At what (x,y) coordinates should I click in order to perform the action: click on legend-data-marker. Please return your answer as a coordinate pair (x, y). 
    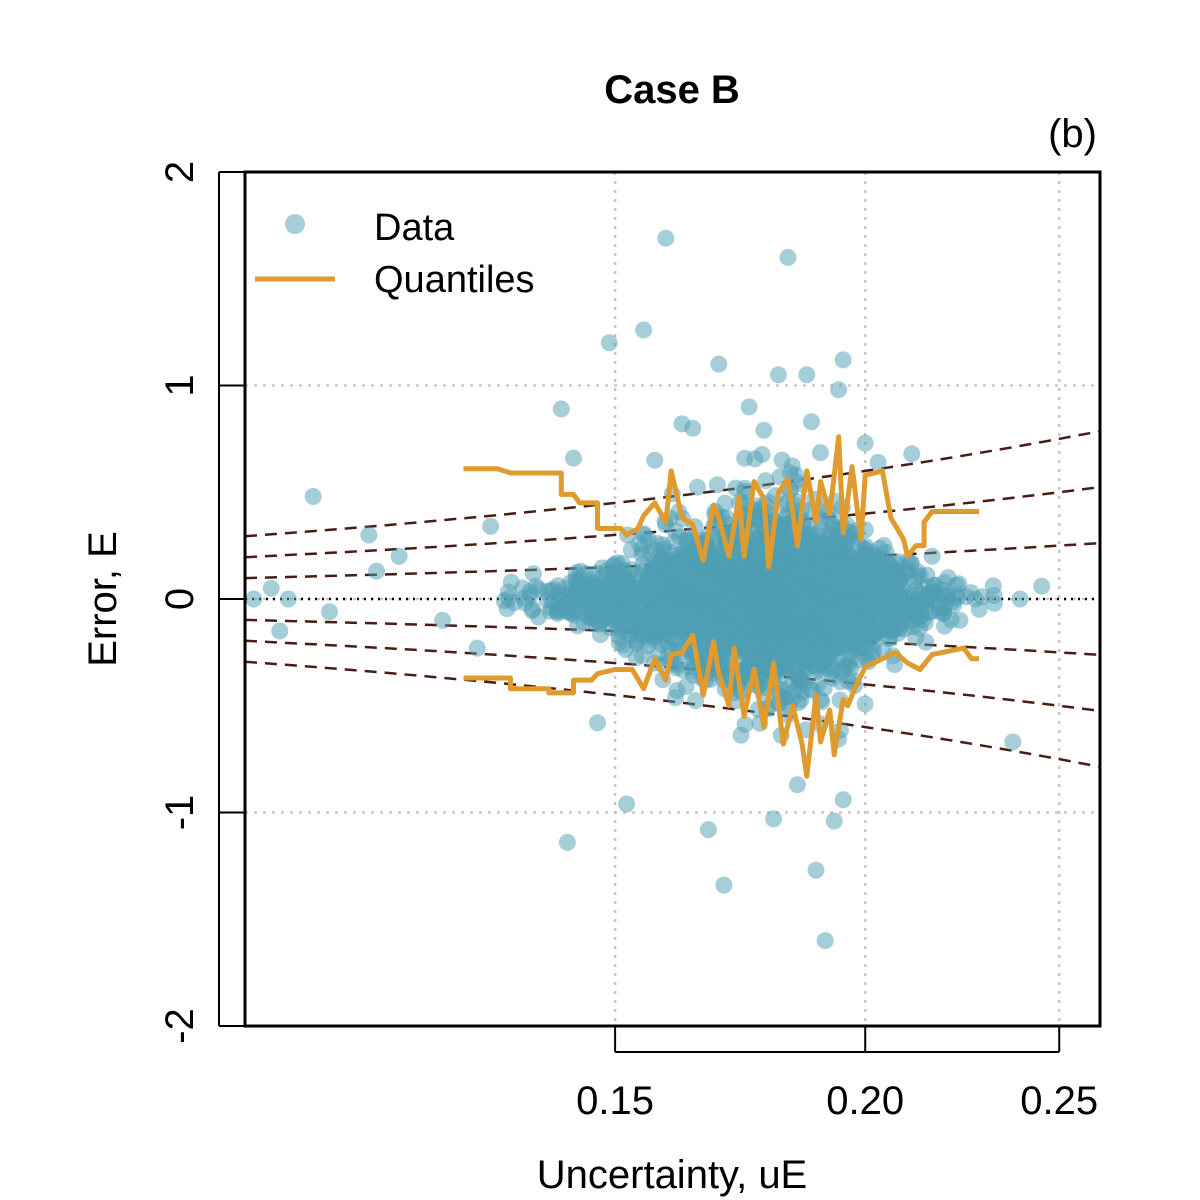
    Looking at the image, I should click on (295, 224).